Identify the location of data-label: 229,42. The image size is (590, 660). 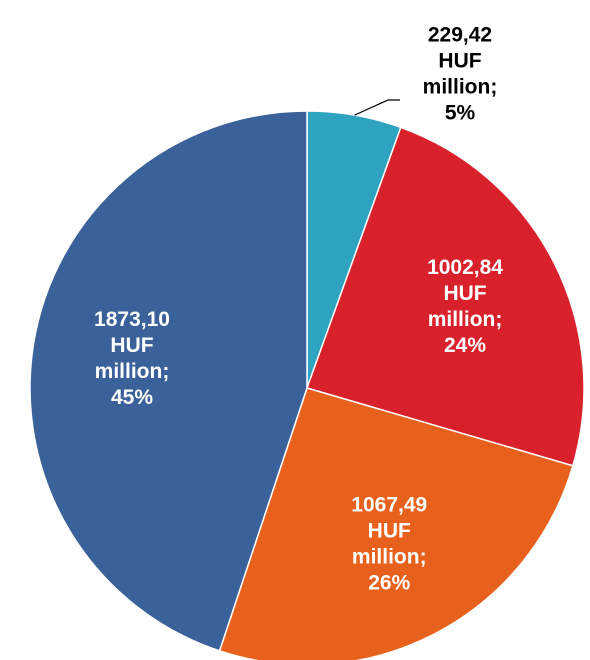
(460, 35).